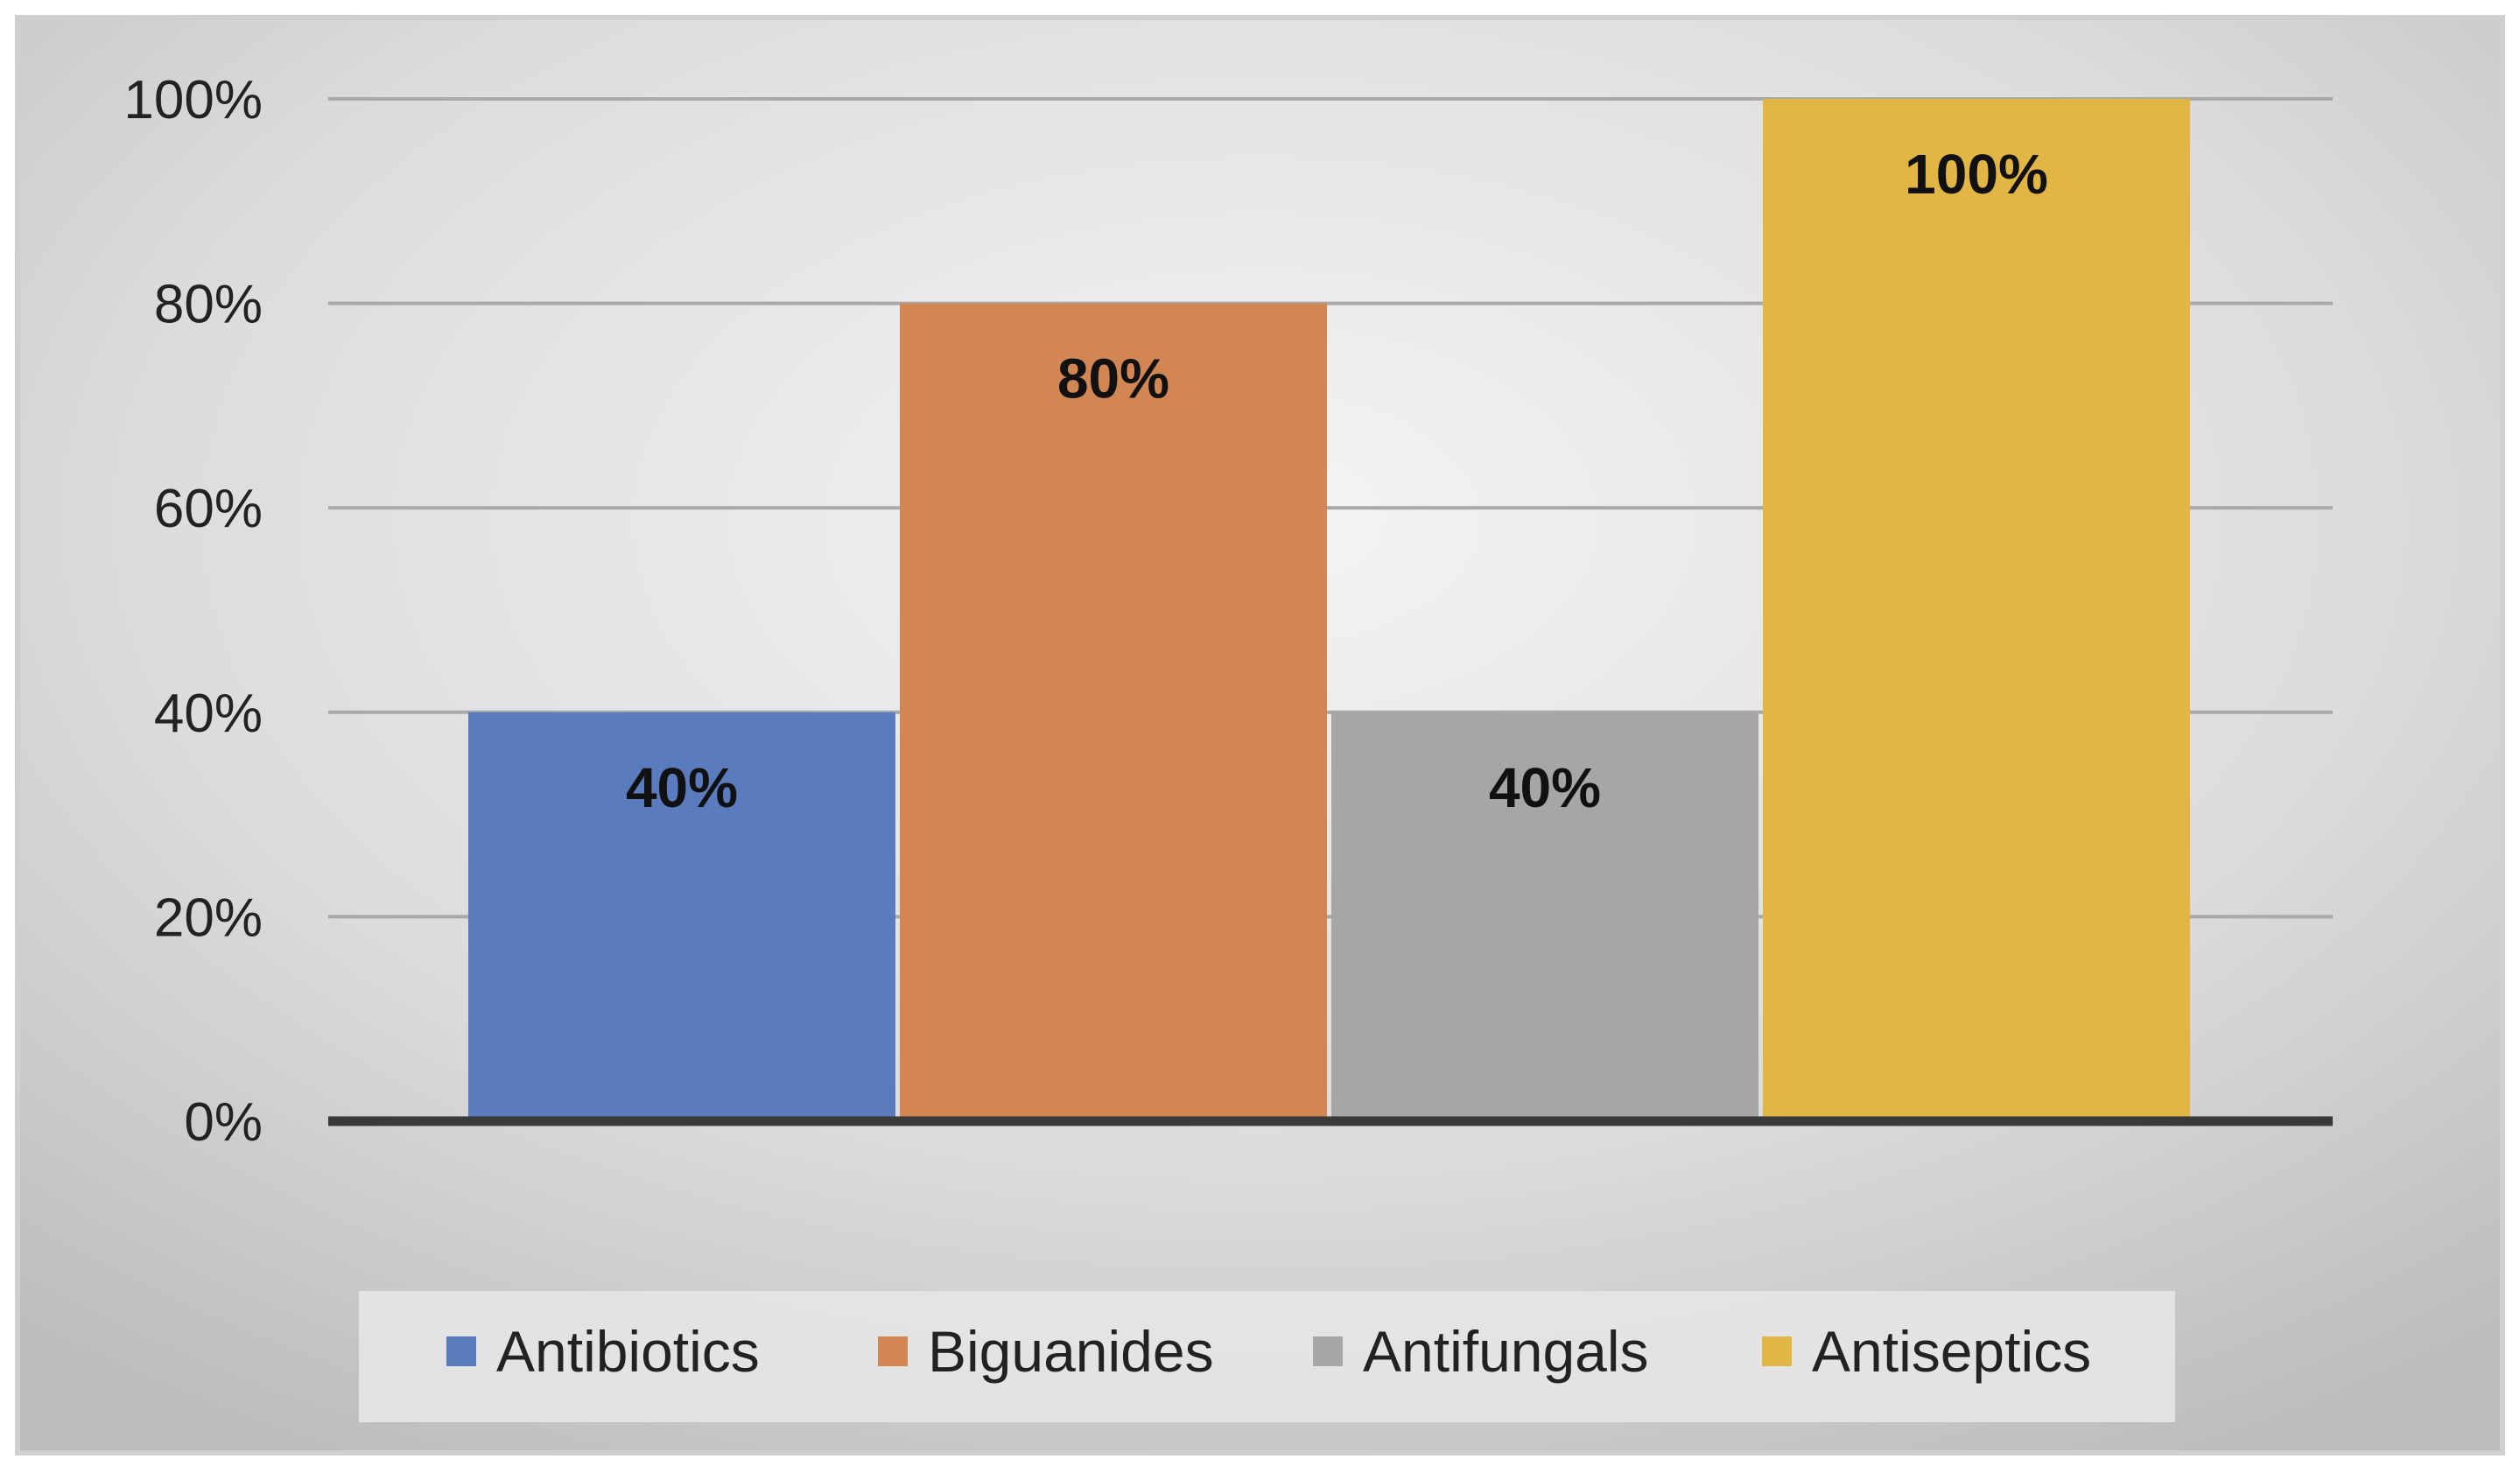  Describe the element at coordinates (208, 509) in the screenshot. I see `y-tick-label: 60%` at that location.